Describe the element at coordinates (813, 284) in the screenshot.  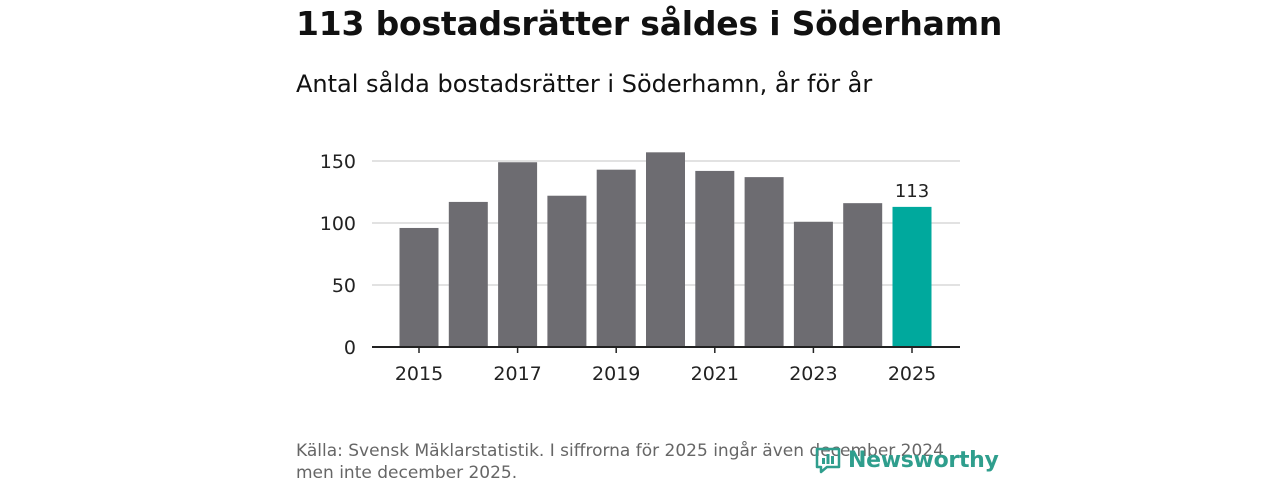
I see `bar-2023` at that location.